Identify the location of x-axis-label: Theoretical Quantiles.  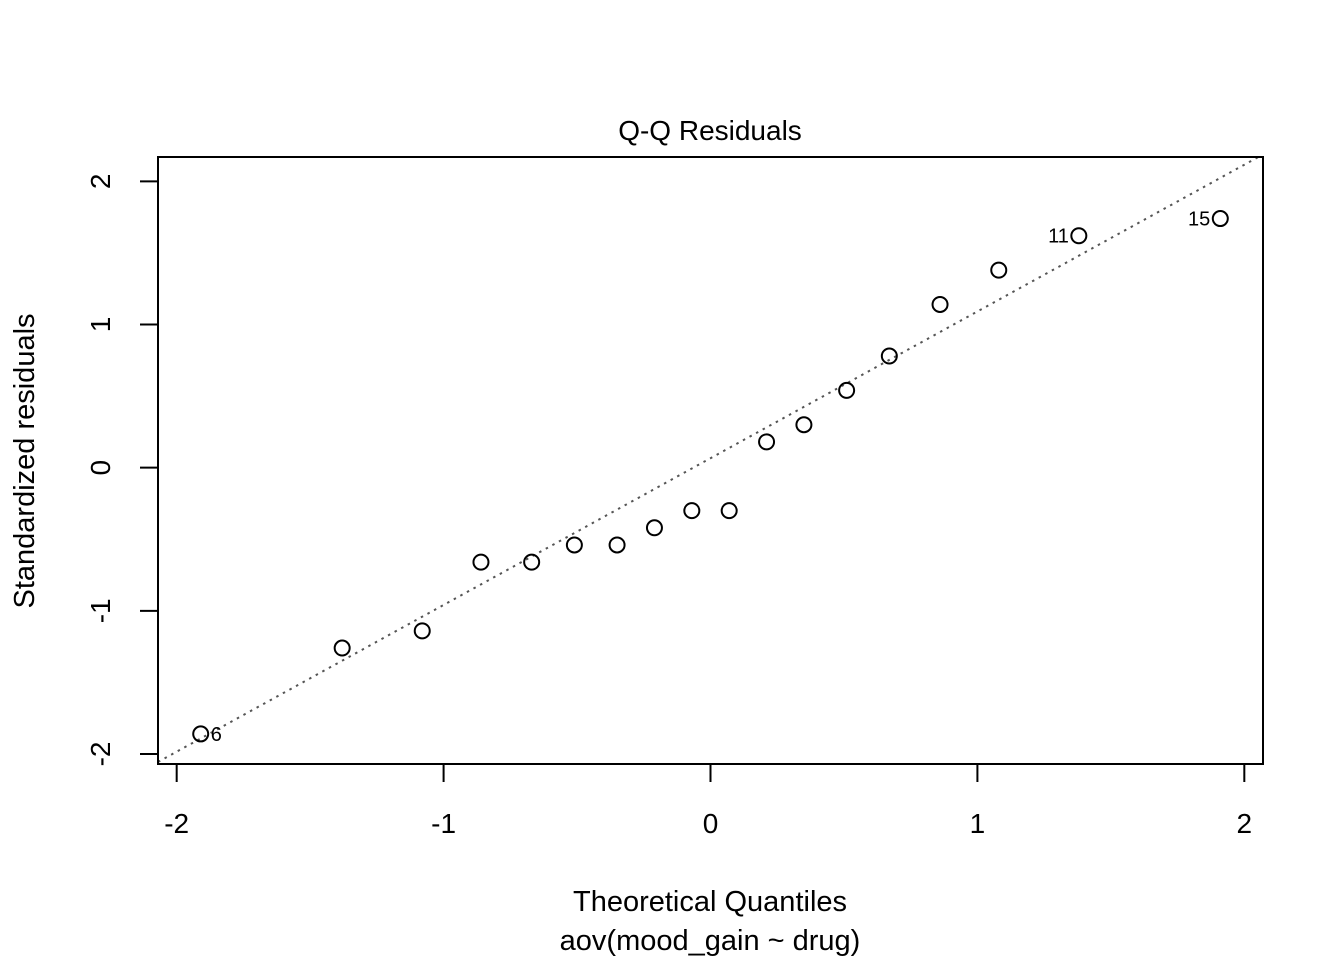
(710, 902).